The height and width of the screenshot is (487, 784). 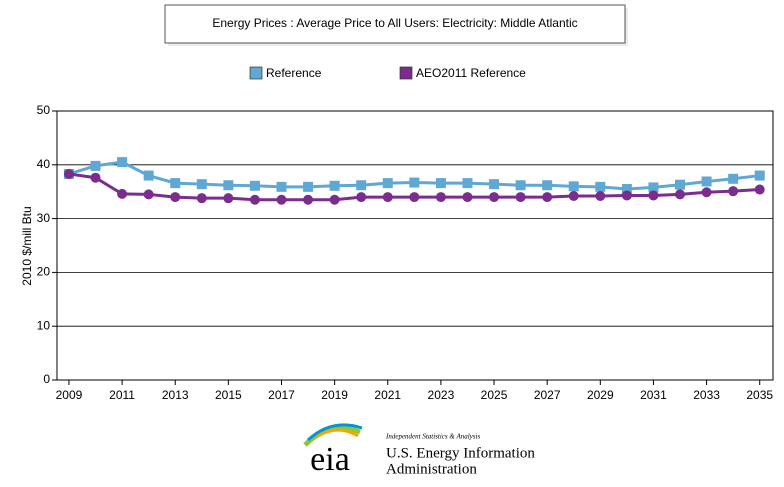 I want to click on y-tick-label: 20, so click(x=44, y=272).